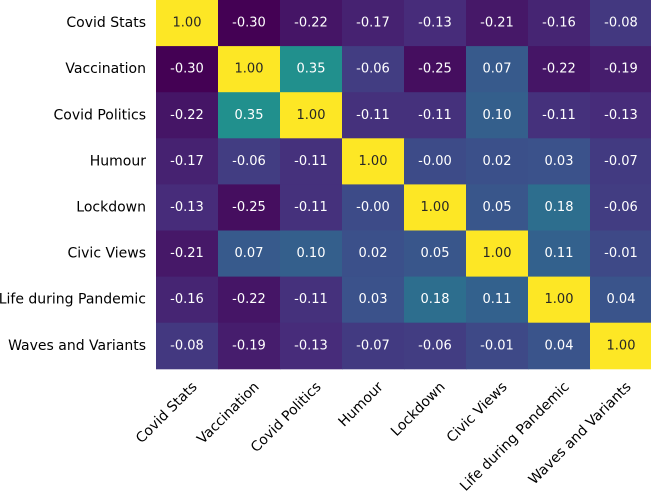  I want to click on y-tick-label-lockdown: Lockdown, so click(111, 207).